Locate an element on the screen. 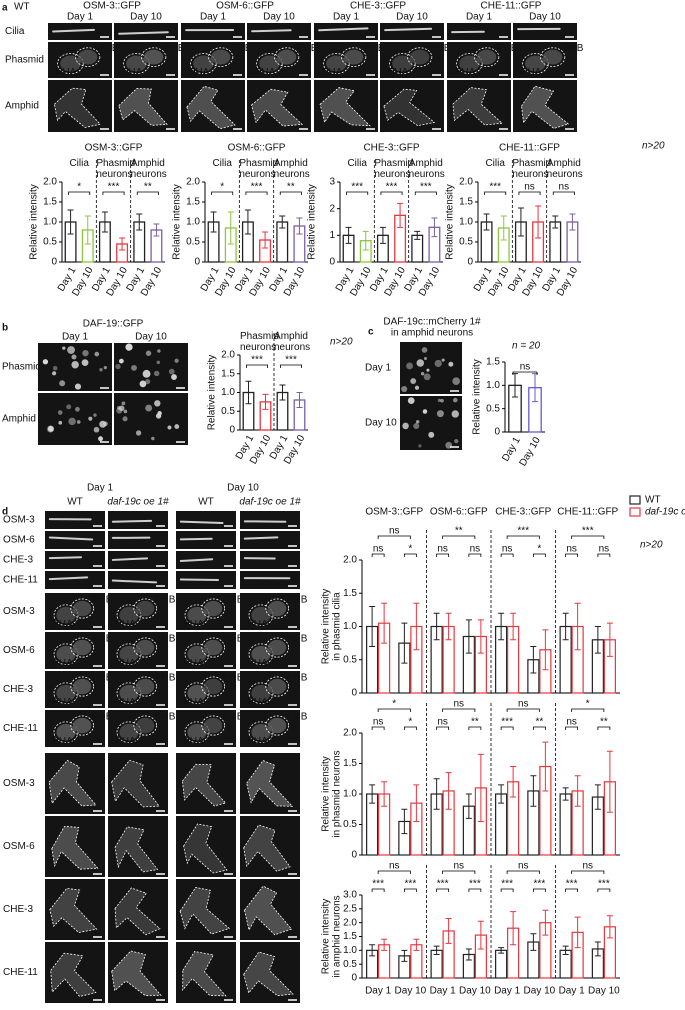  row-label: Phasmid is located at coordinates (24, 60).